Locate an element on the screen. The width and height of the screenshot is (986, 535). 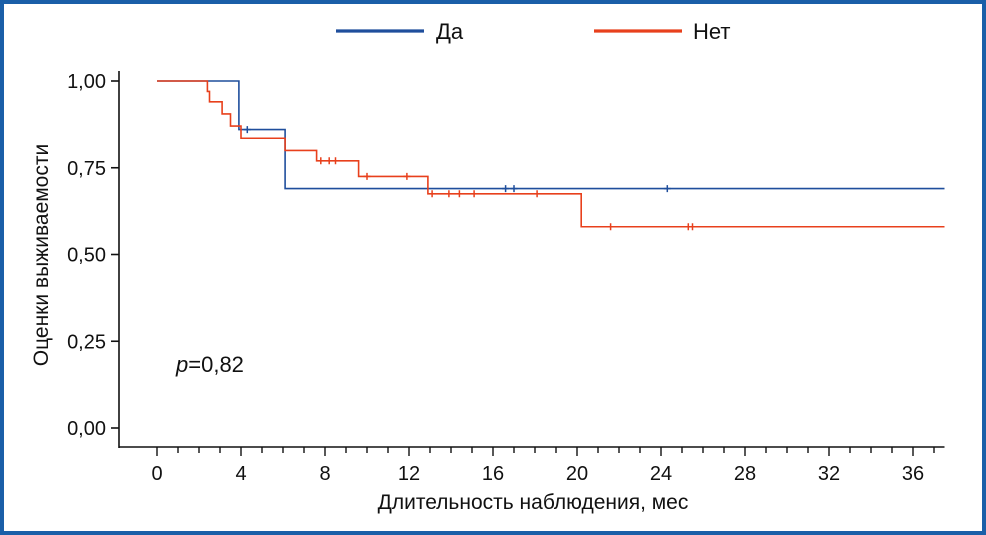
y-tick-label: 0,00 is located at coordinates (86, 429).